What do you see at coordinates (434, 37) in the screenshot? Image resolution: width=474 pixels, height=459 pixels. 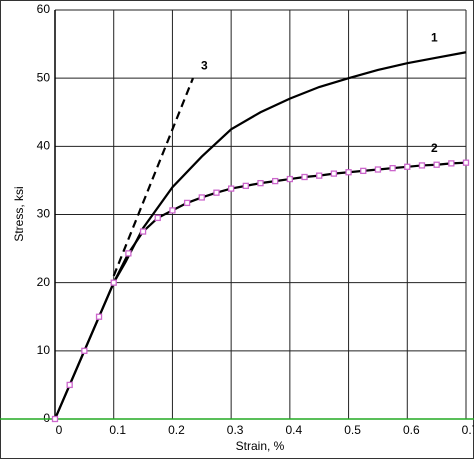 I see `series-label: 1` at bounding box center [434, 37].